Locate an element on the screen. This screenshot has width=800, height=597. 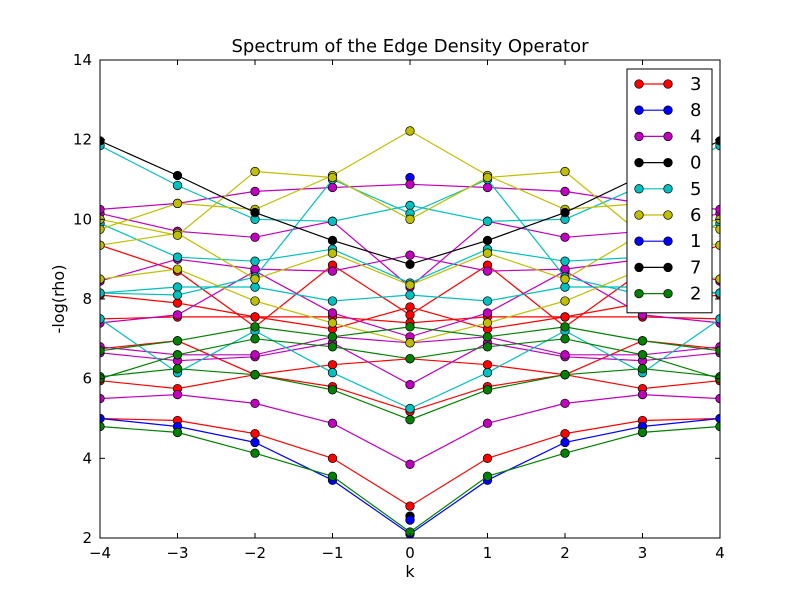
y-tick-label: 2 is located at coordinates (87, 538).